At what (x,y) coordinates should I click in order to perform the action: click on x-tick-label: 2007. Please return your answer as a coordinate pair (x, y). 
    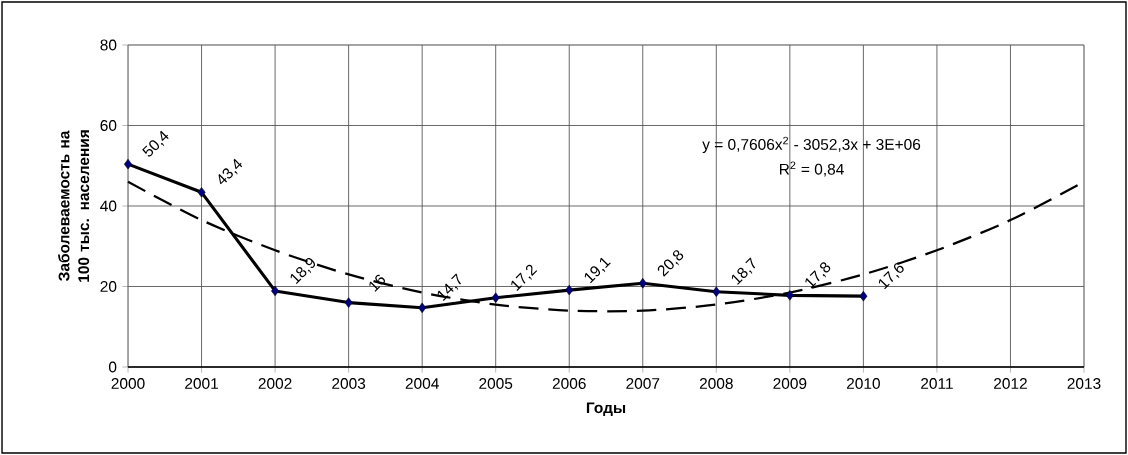
    Looking at the image, I should click on (643, 383).